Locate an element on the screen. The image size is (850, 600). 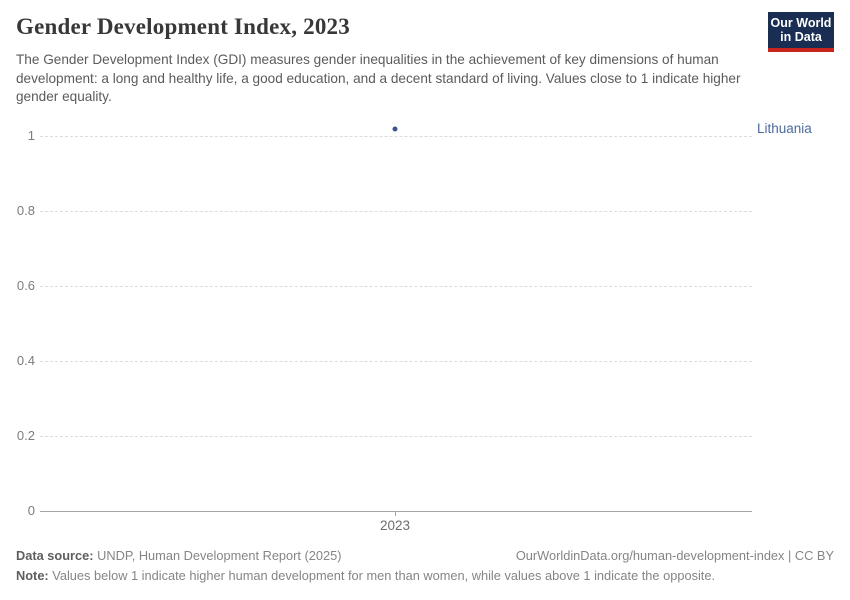
owid-logo-red-bar is located at coordinates (801, 50).